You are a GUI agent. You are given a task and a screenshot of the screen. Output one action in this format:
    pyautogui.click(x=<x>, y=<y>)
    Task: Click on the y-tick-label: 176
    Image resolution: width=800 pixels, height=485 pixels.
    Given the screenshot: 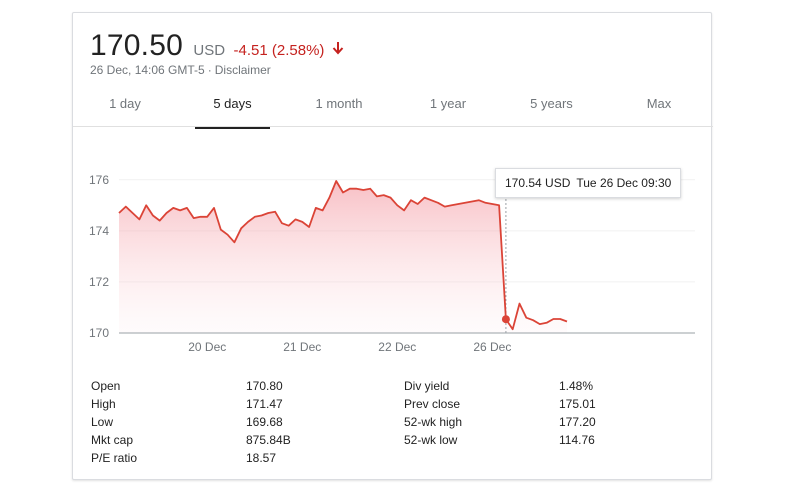 What is the action you would take?
    pyautogui.click(x=99, y=180)
    